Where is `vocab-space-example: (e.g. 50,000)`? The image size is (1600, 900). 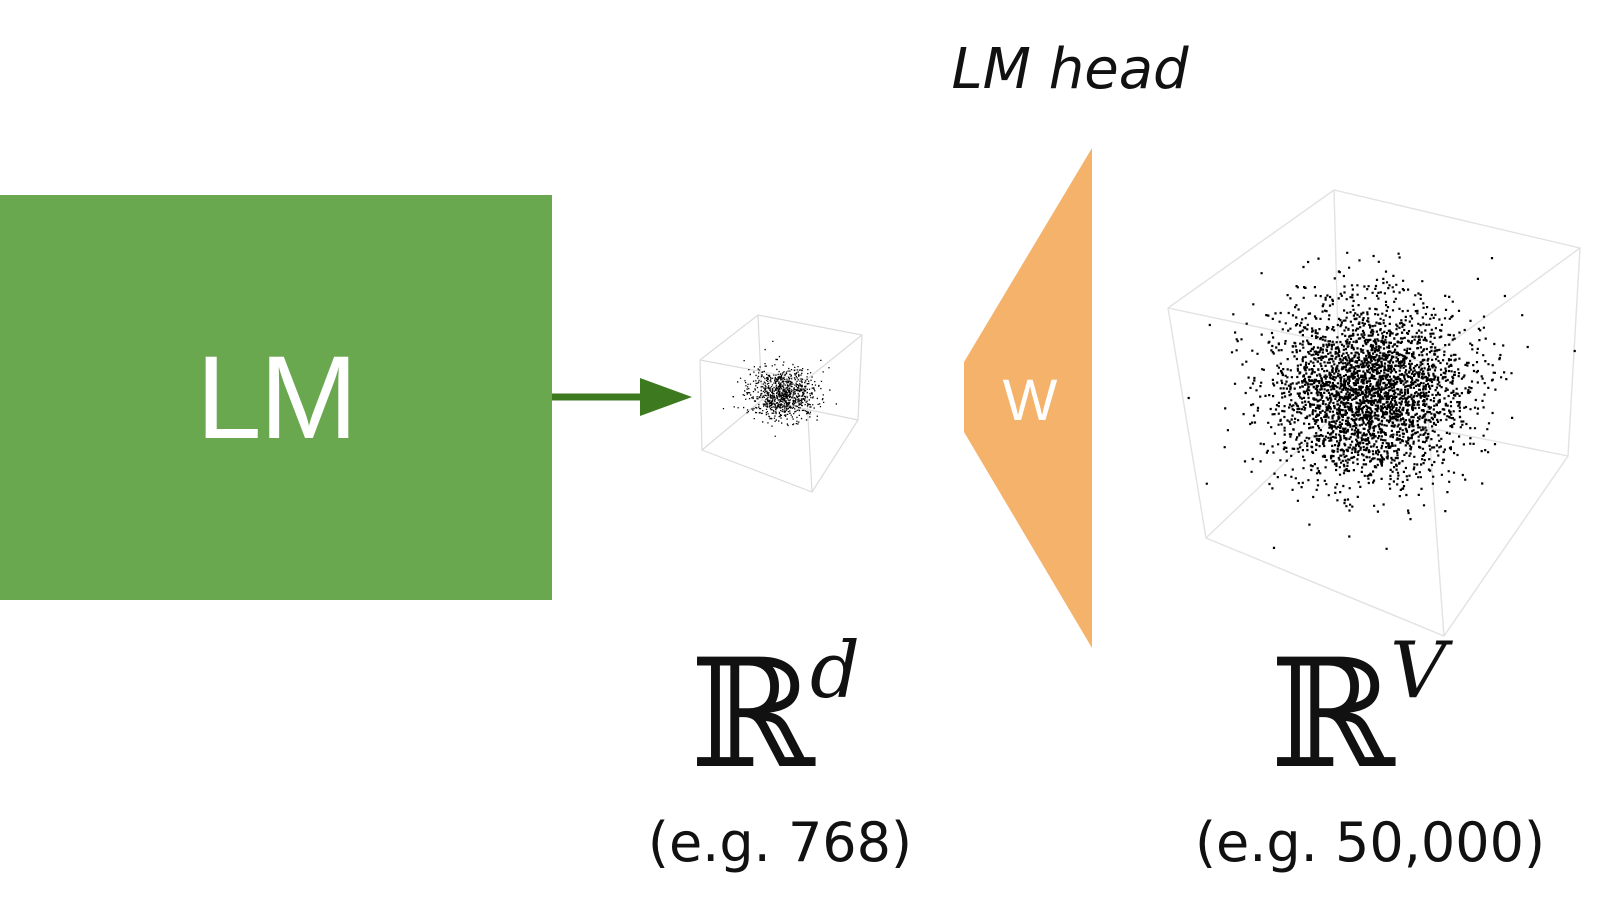
vocab-space-example: (e.g. 50,000) is located at coordinates (1370, 842).